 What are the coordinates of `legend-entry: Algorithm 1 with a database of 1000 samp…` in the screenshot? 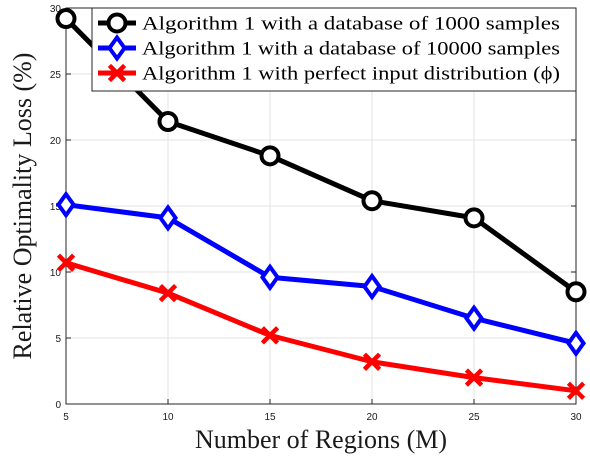 It's located at (329, 23).